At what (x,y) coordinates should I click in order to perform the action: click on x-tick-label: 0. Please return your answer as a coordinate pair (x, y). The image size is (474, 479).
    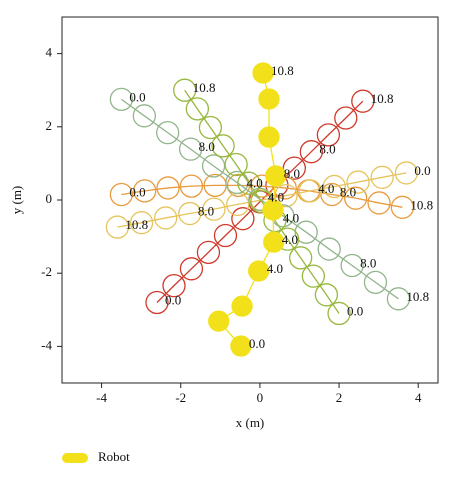
    Looking at the image, I should click on (260, 397).